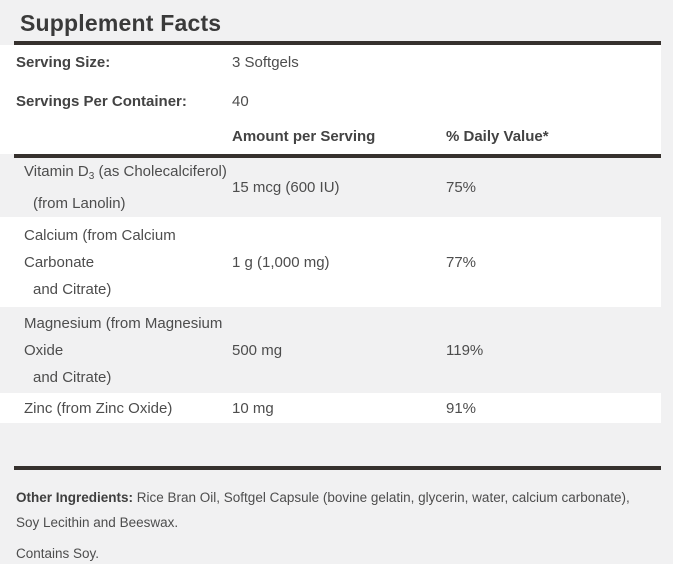 The image size is (673, 564). I want to click on amount-cell: 10 mg, so click(253, 408).